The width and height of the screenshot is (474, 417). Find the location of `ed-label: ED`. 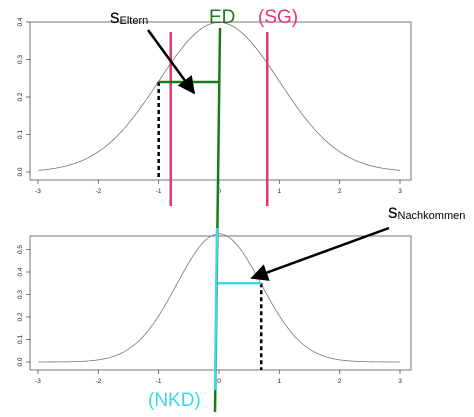

ed-label: ED is located at coordinates (222, 17).